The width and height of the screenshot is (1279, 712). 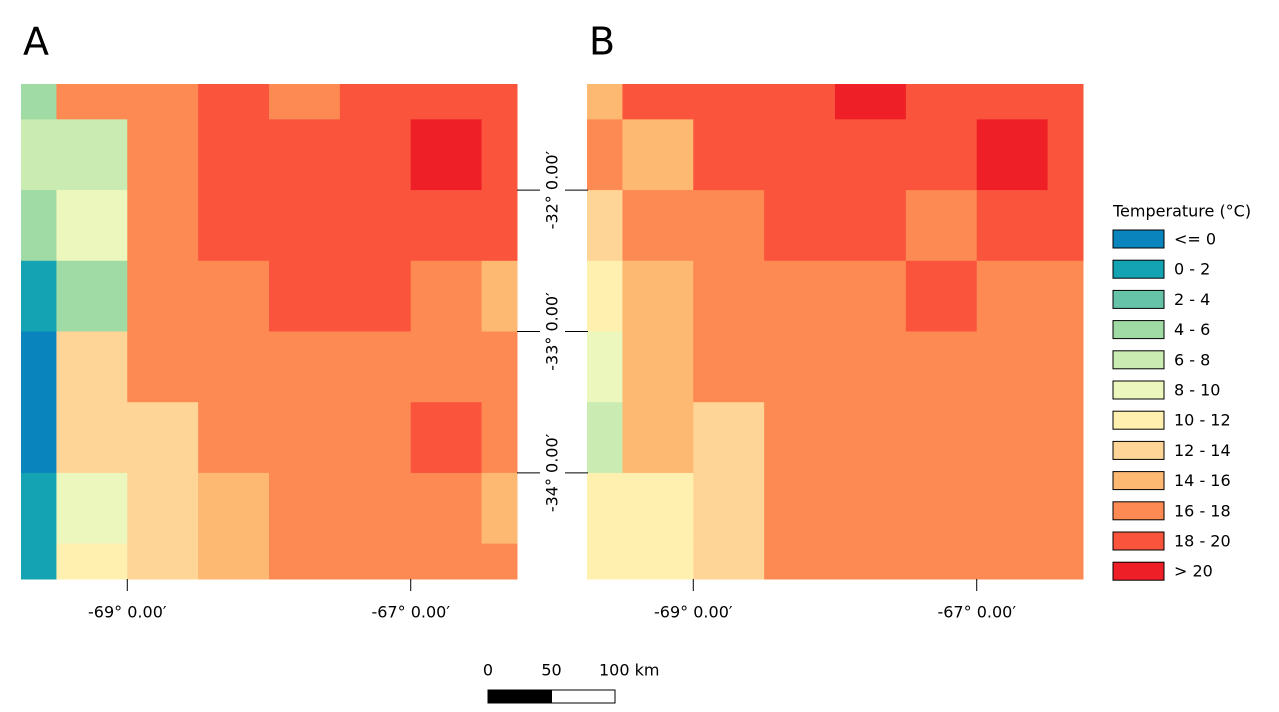 What do you see at coordinates (1202, 420) in the screenshot?
I see `legend-label: 10 - 12` at bounding box center [1202, 420].